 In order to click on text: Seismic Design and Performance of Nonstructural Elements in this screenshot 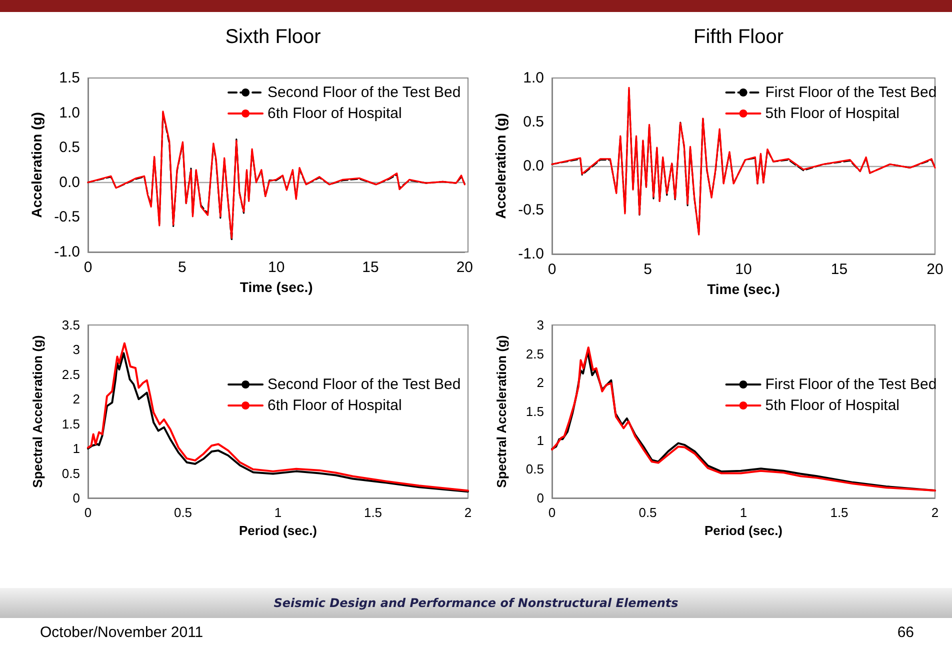, I will do `click(476, 603)`.